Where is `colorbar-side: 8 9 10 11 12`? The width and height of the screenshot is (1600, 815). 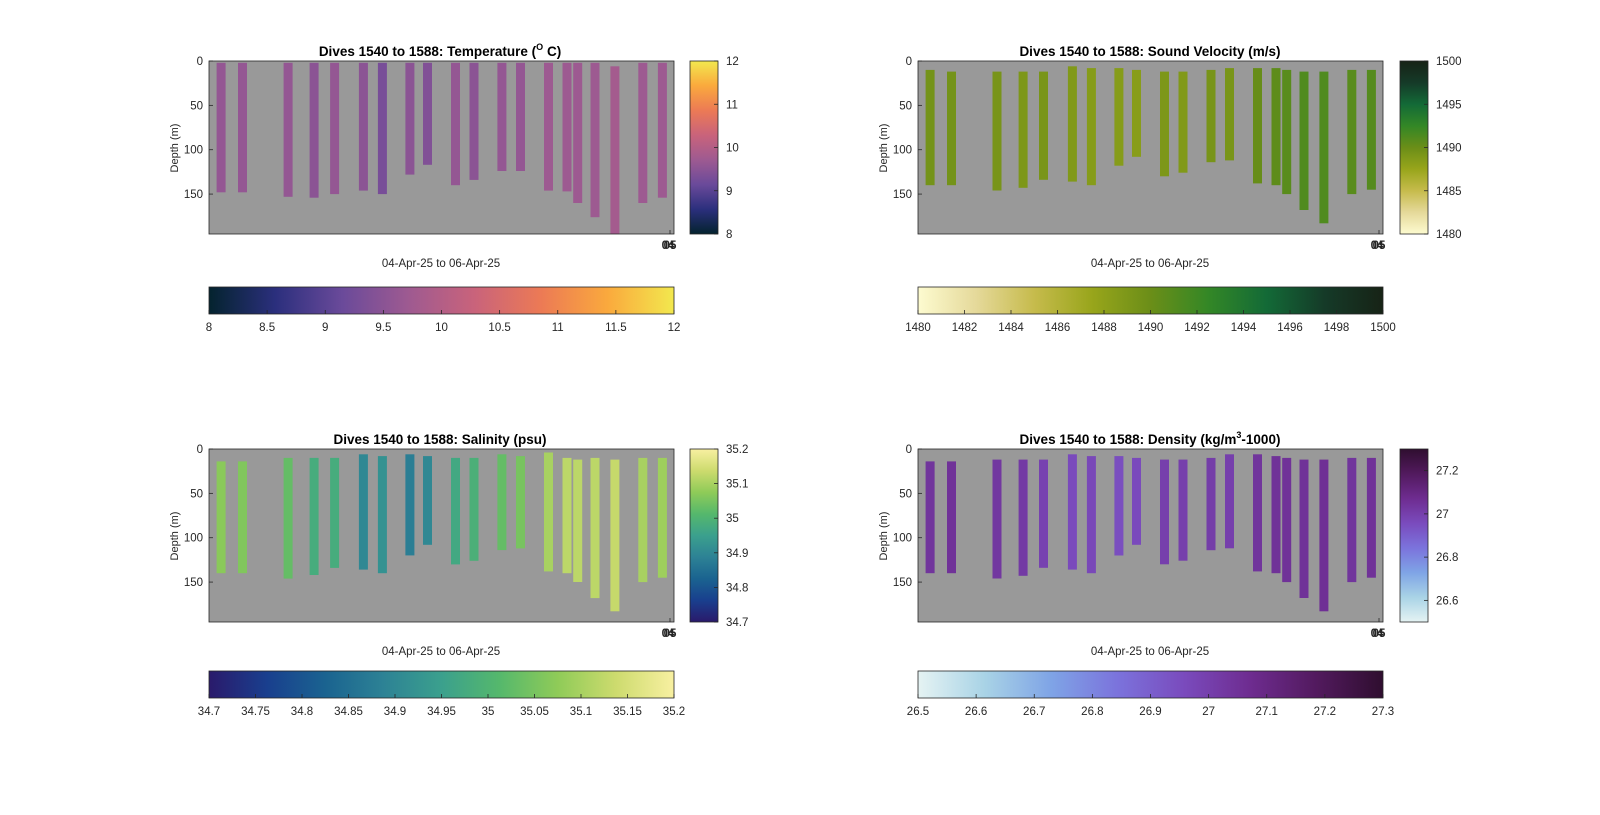
colorbar-side: 8 9 10 11 12 is located at coordinates (714, 148).